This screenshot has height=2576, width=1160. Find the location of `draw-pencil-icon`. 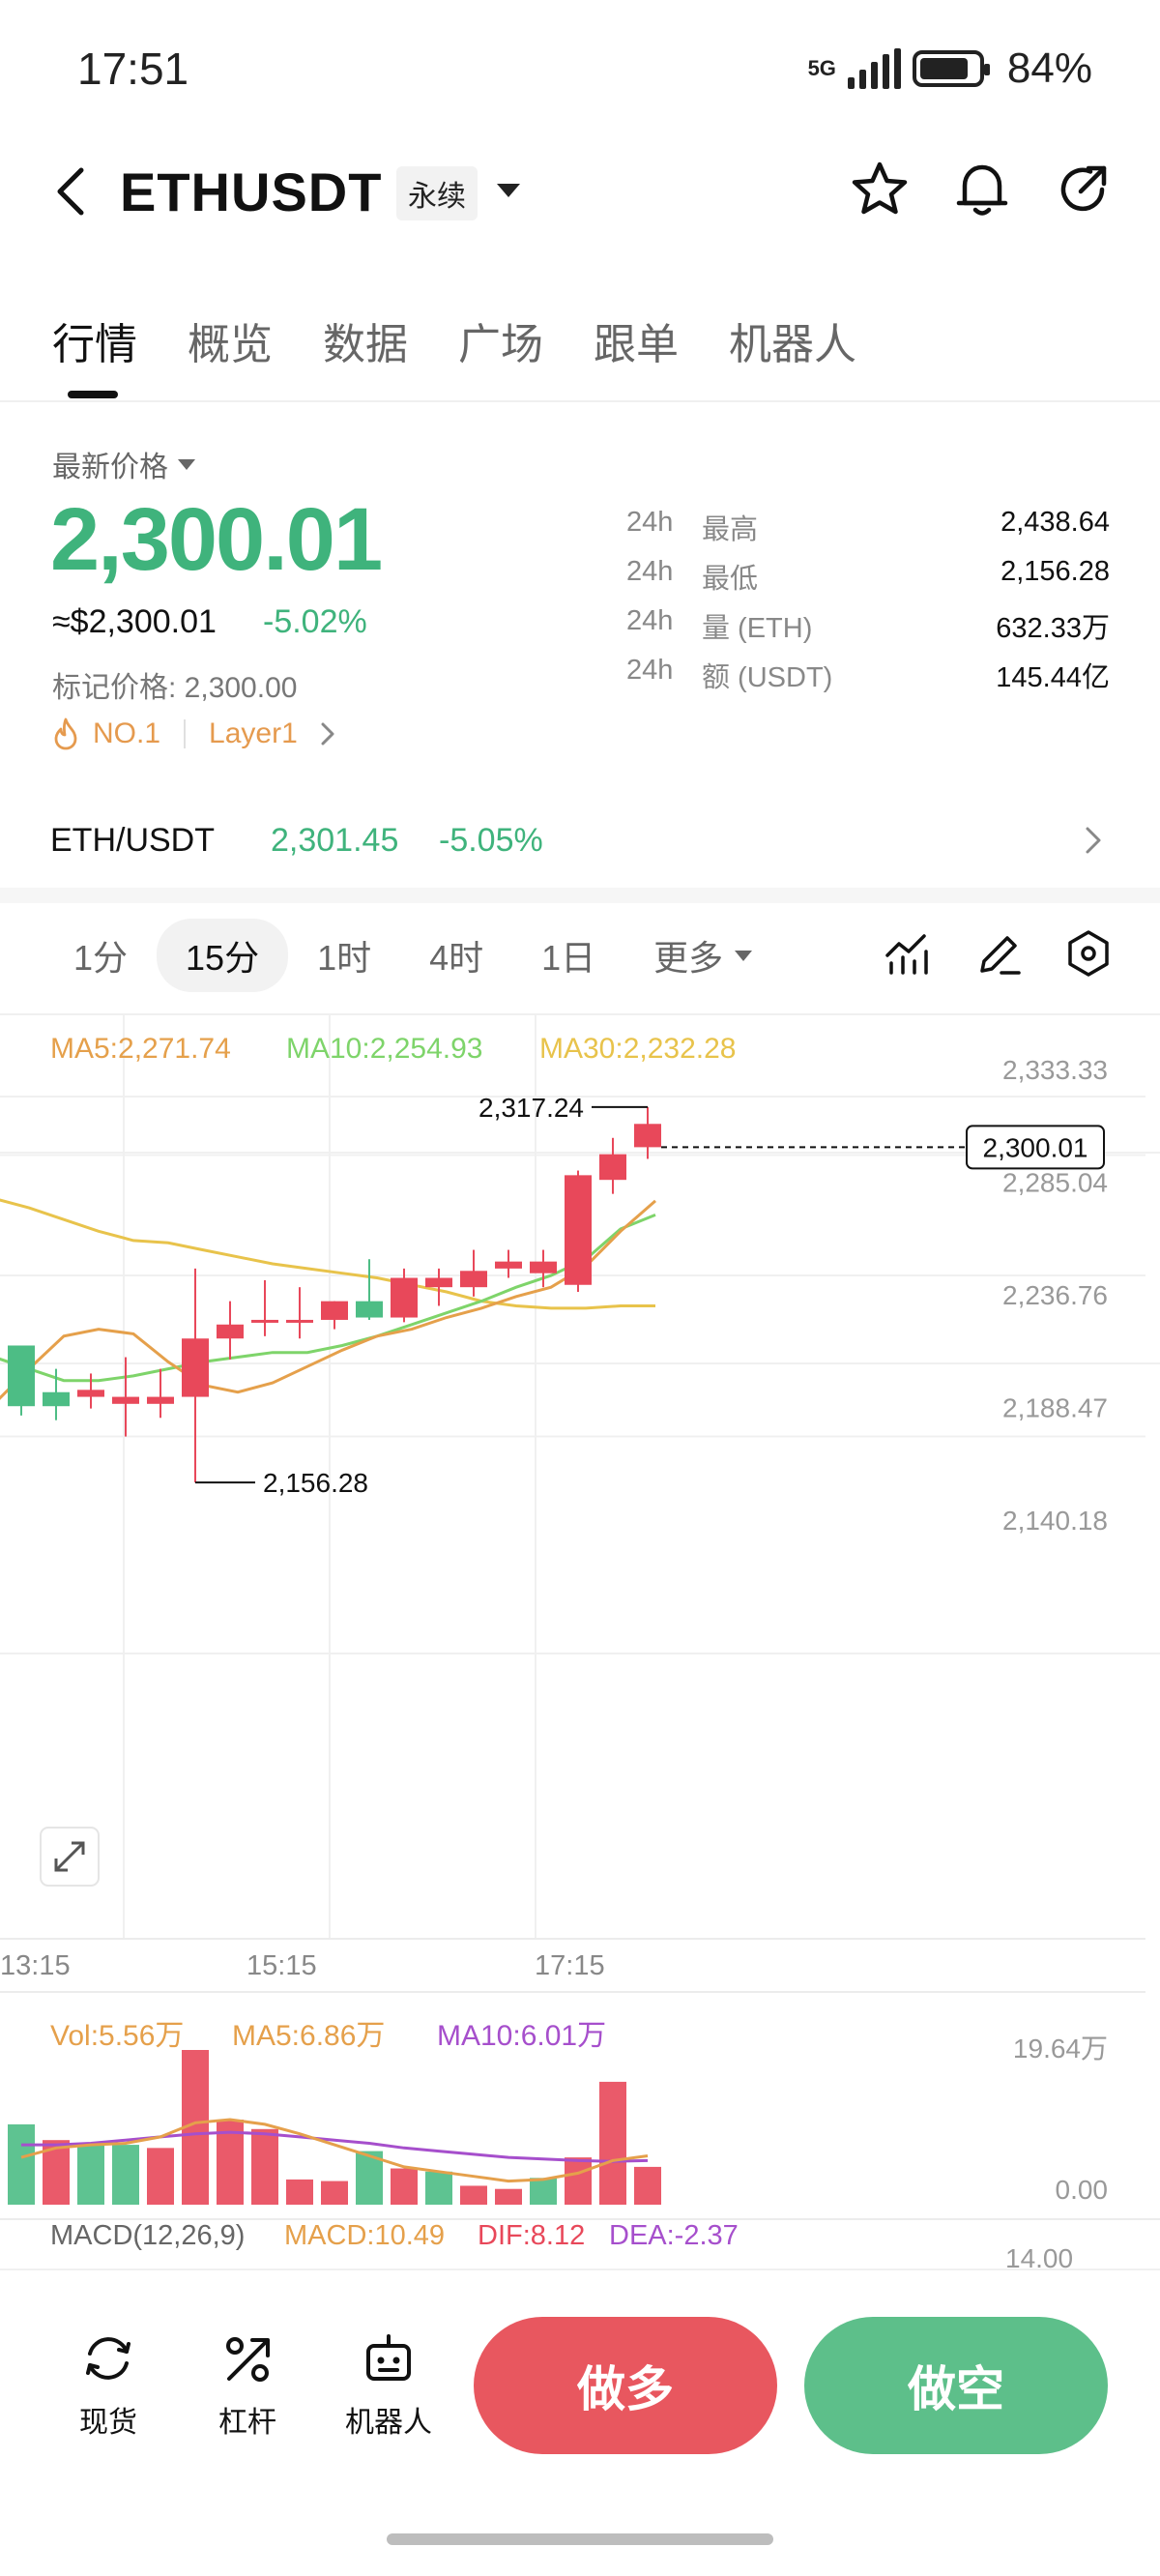

draw-pencil-icon is located at coordinates (999, 953).